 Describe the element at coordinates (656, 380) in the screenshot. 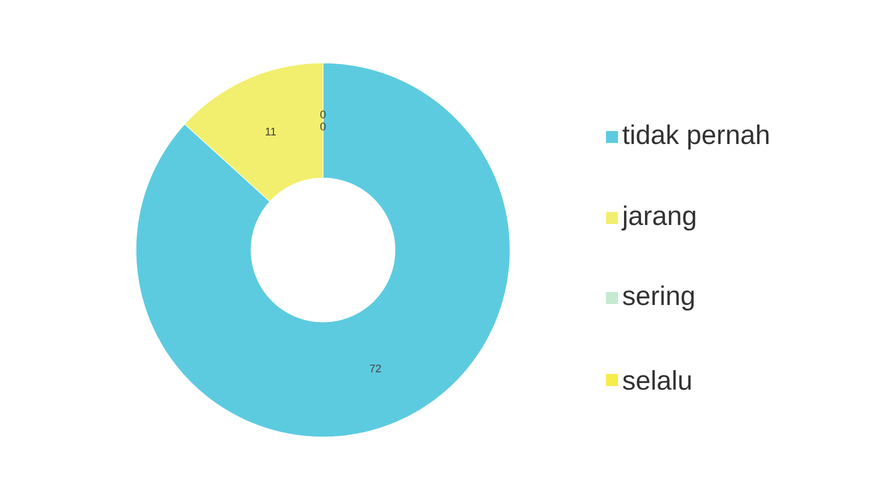

I see `legend-label: selalu` at that location.